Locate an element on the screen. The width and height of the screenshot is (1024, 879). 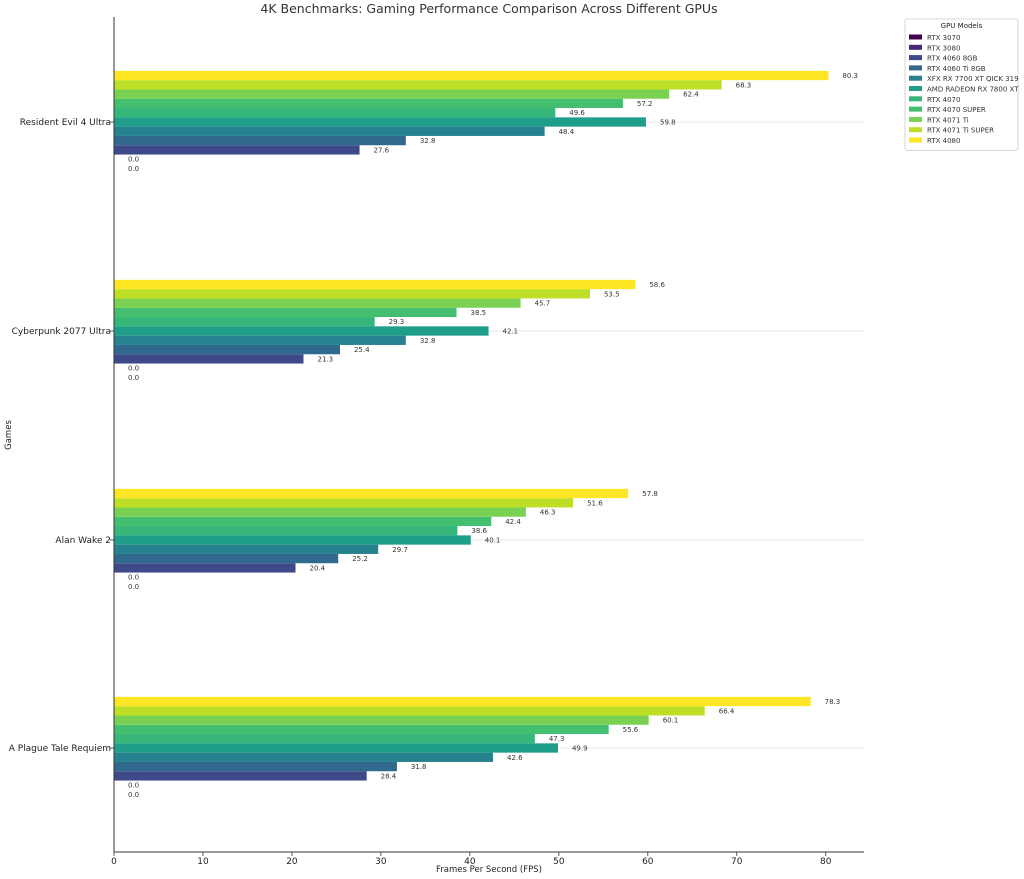
y-tick-label-cyberpunk-2077-ultra: Cyberpunk 2077 Ultra is located at coordinates (61, 332).